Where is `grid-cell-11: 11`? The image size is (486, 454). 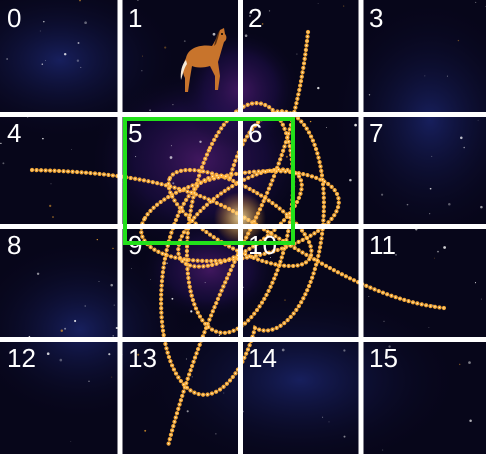
grid-cell-11: 11 is located at coordinates (423, 283).